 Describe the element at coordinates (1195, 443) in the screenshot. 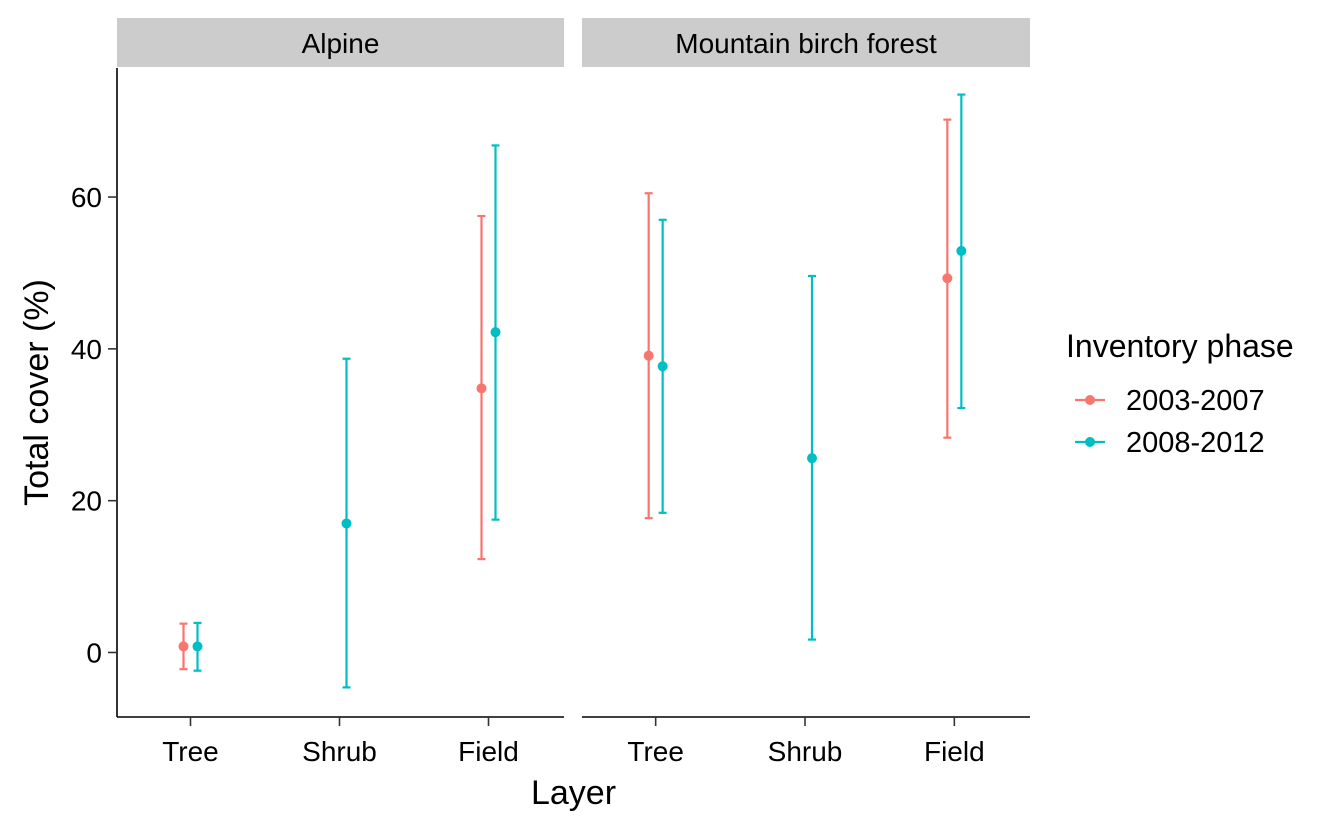

I see `legend-label: 2008-2012` at that location.